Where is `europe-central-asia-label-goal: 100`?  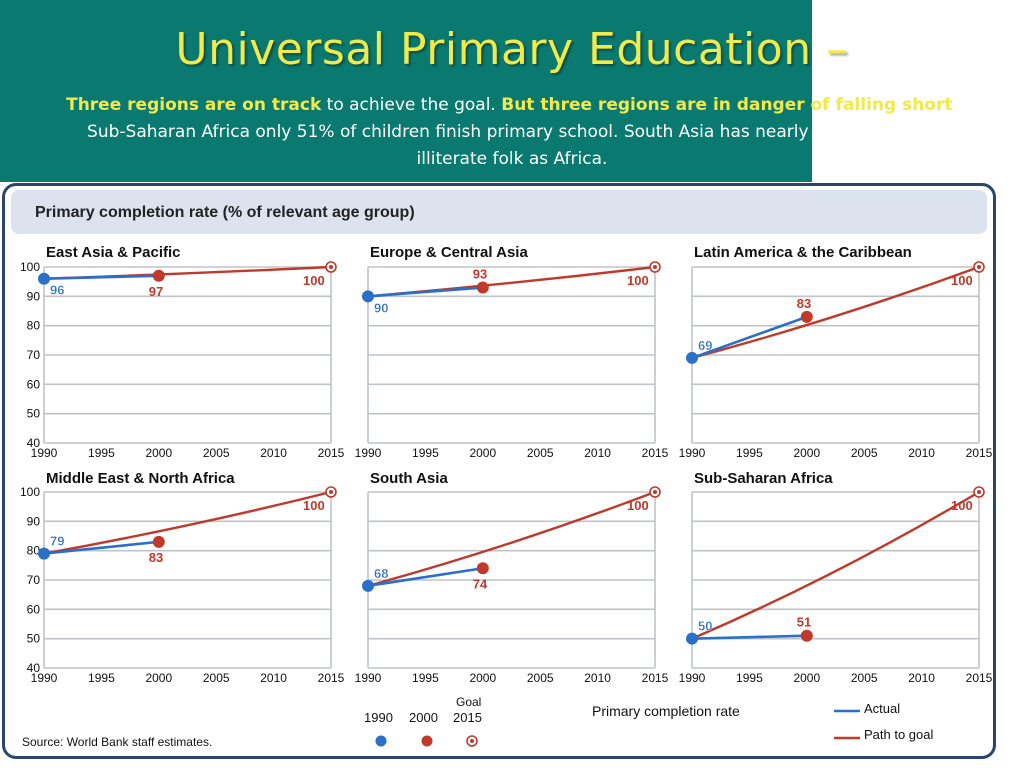
europe-central-asia-label-goal: 100 is located at coordinates (638, 280).